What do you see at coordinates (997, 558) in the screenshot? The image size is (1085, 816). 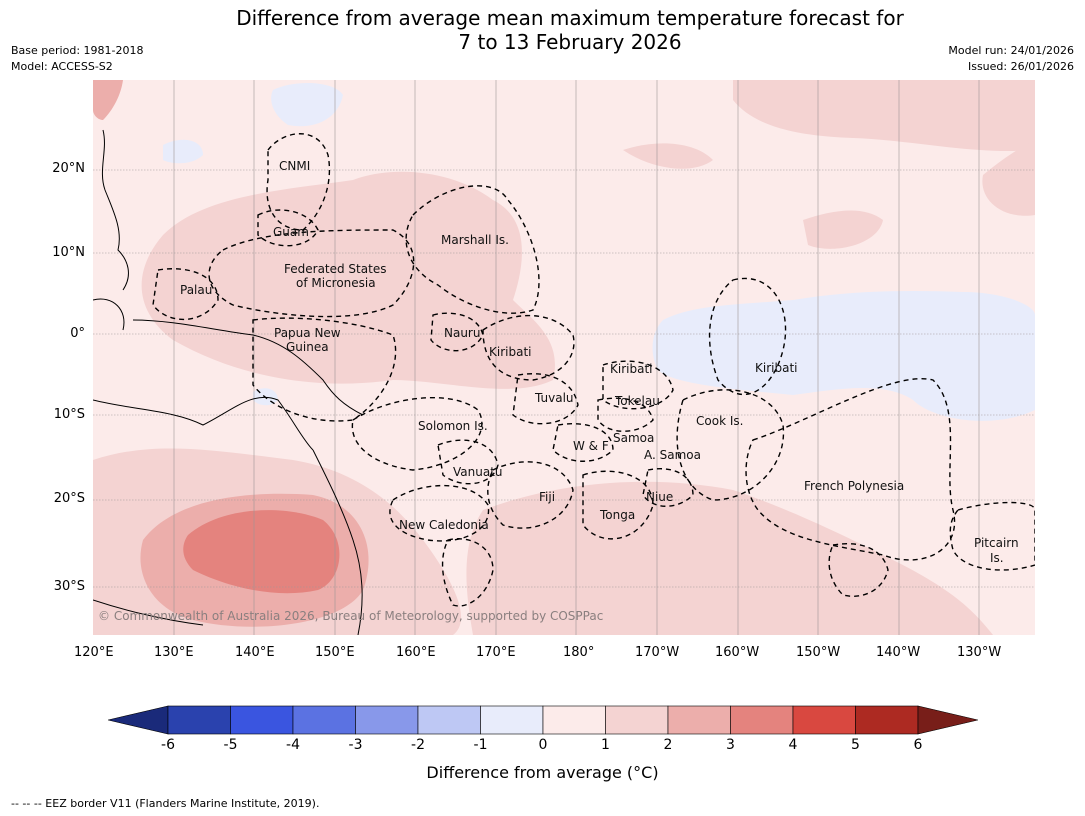 I see `label-pitcairn-line-2: Is.` at bounding box center [997, 558].